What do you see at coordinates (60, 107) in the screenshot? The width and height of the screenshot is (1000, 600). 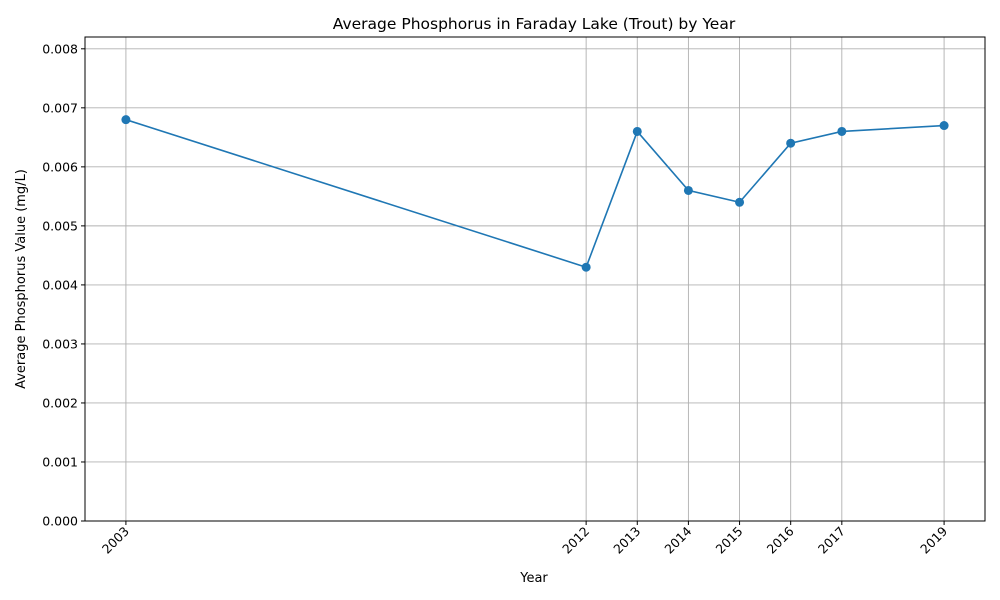 I see `y-tick-label: 0.007` at bounding box center [60, 107].